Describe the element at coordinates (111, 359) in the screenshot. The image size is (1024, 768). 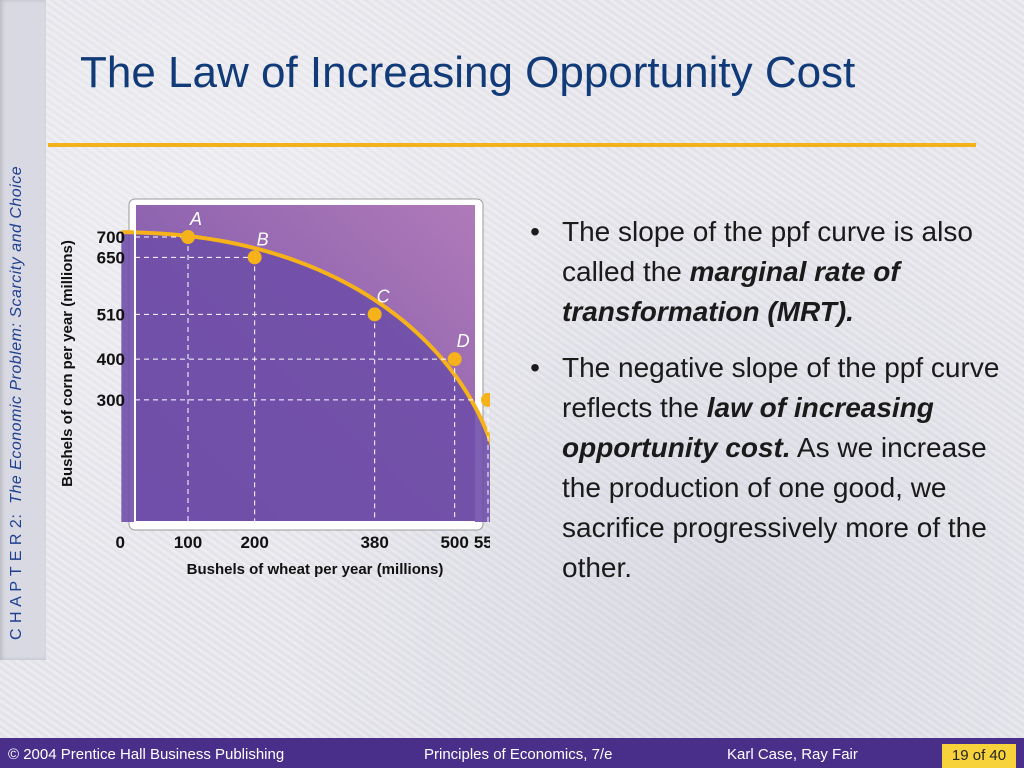
I see `y-tick-label: 400` at that location.